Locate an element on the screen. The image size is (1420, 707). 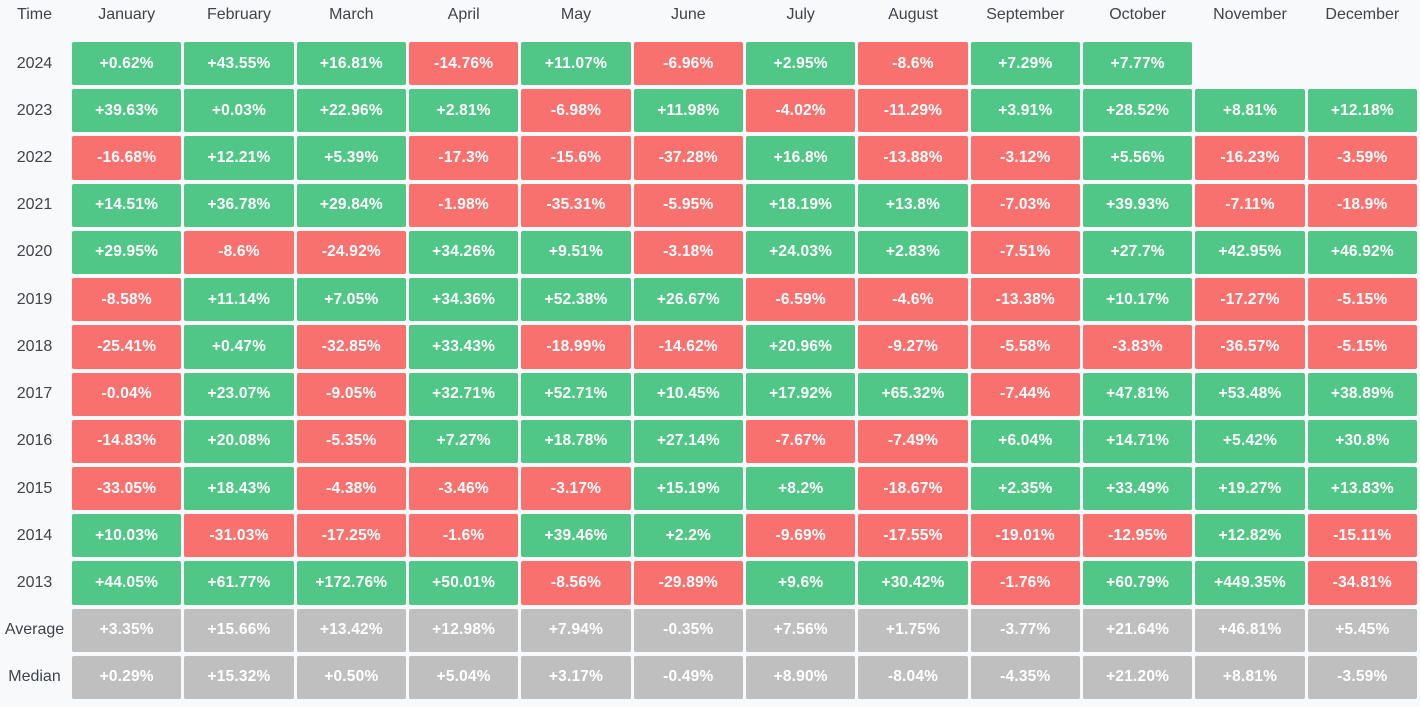
return-cell-median-july: +8.90% is located at coordinates (801, 677).